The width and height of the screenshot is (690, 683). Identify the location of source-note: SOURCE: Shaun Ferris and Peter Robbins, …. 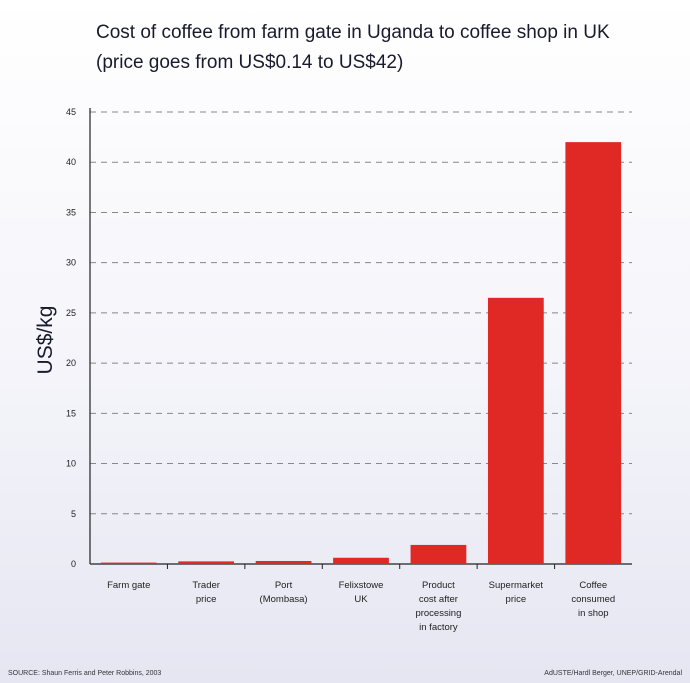
(85, 673).